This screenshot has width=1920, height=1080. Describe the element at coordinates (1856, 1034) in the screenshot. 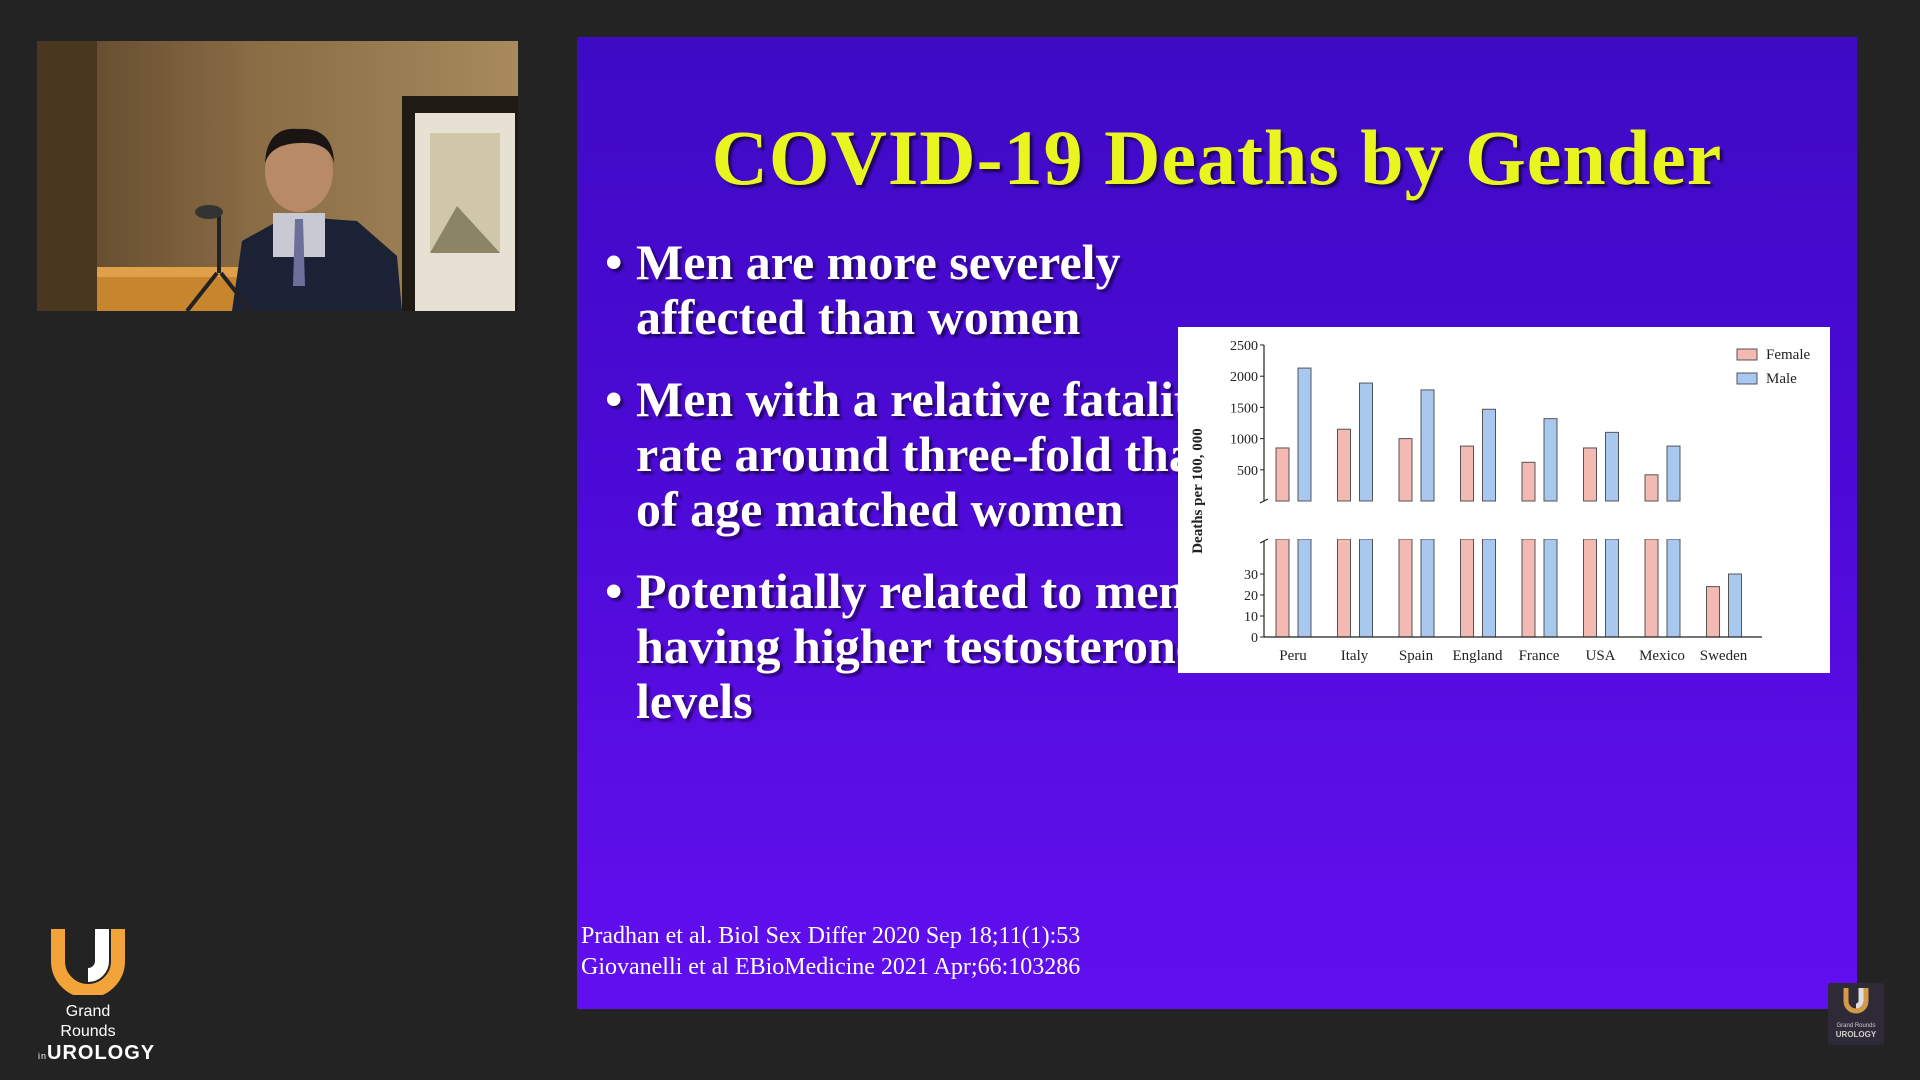

I see `small-logo-line2: UROLOGY` at that location.